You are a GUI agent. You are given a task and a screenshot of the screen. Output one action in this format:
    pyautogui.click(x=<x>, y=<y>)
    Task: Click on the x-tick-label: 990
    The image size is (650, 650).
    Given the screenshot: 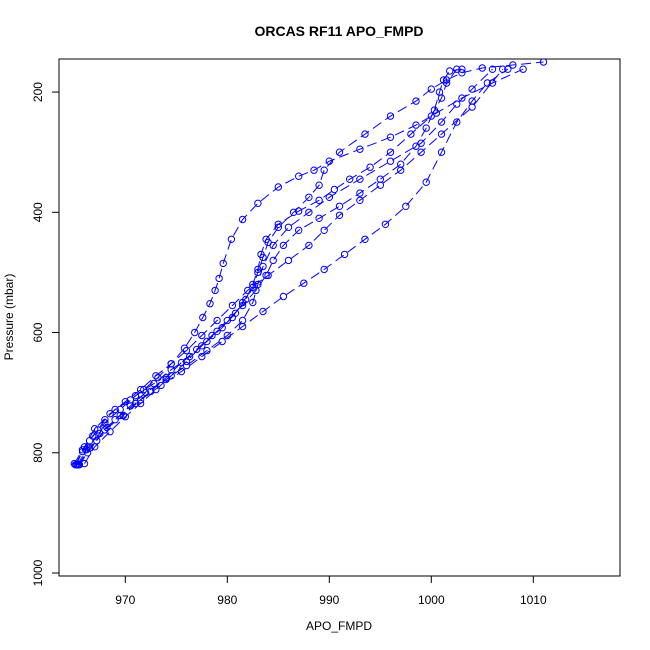 What is the action you would take?
    pyautogui.click(x=329, y=600)
    